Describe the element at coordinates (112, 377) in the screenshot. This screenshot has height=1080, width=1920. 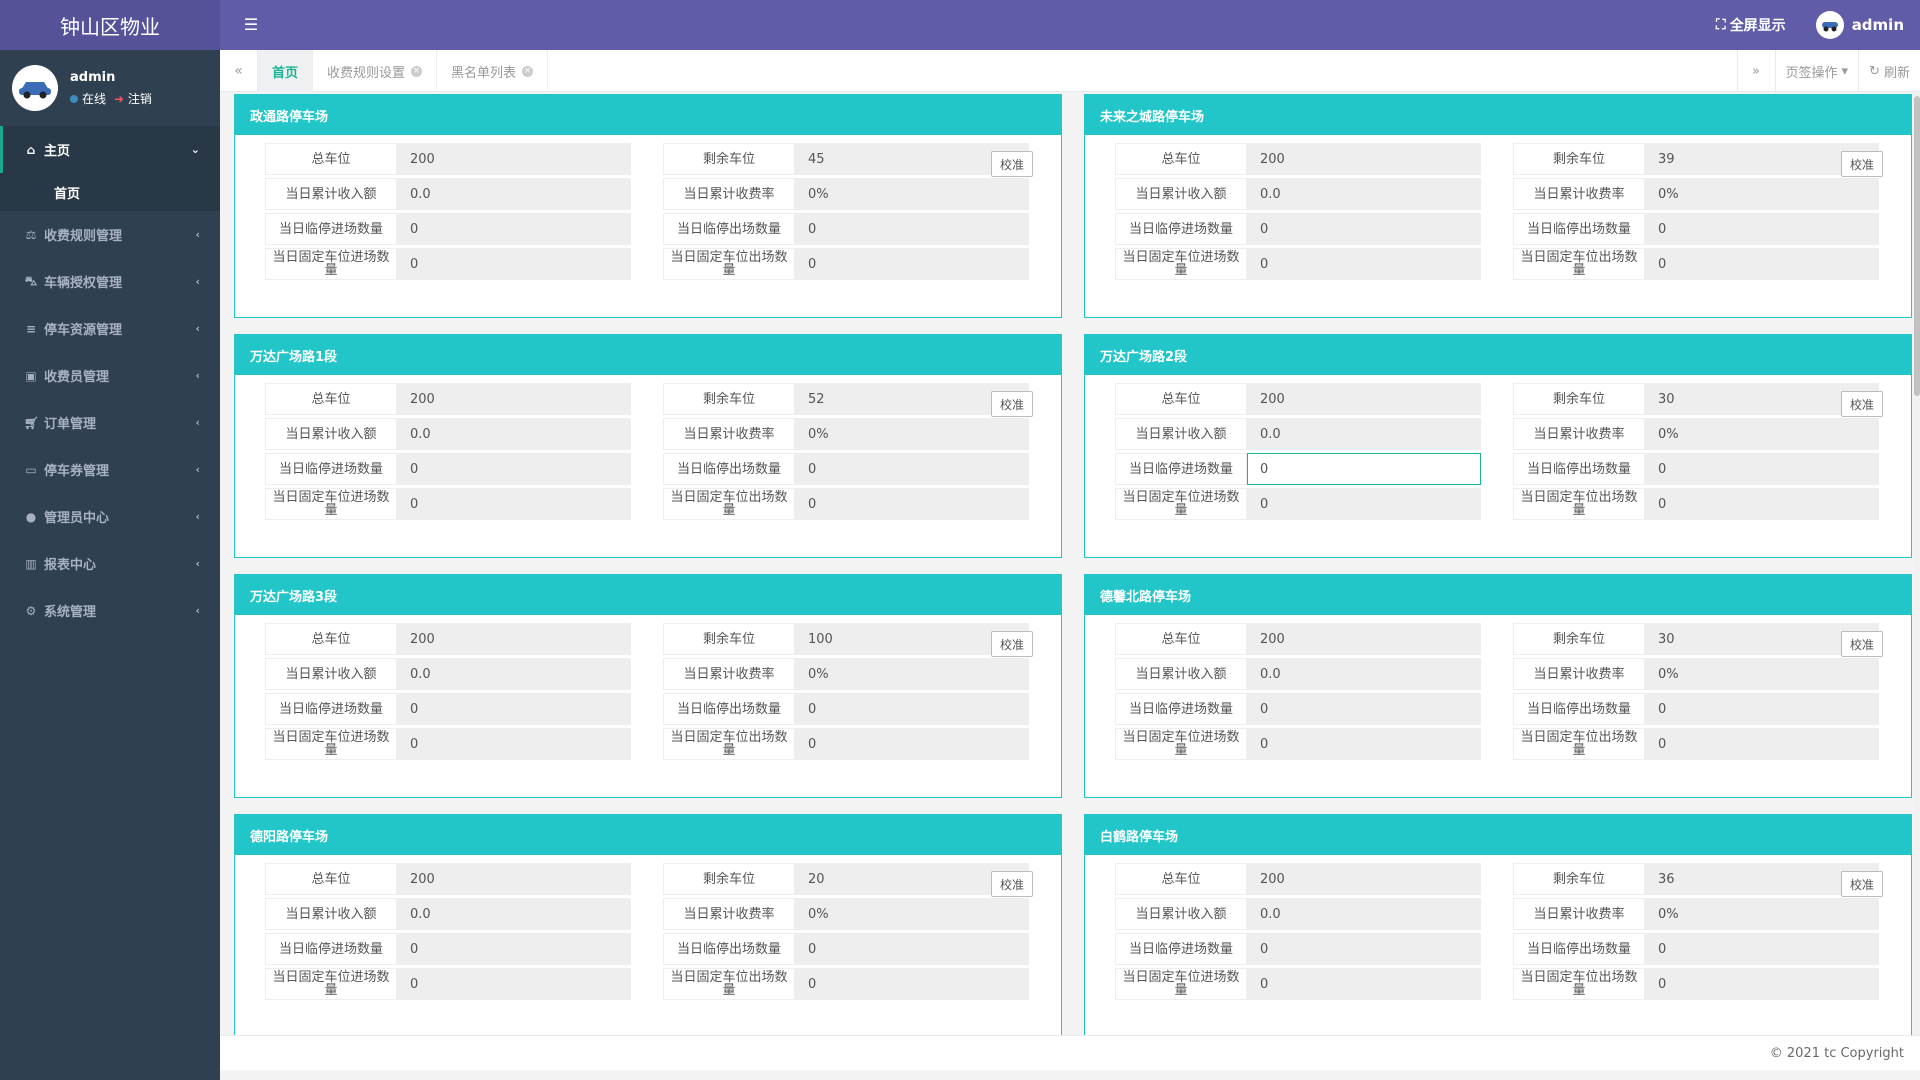
I see `sidebar-item-collectors: ▣ 收费员管理 ‹` at that location.